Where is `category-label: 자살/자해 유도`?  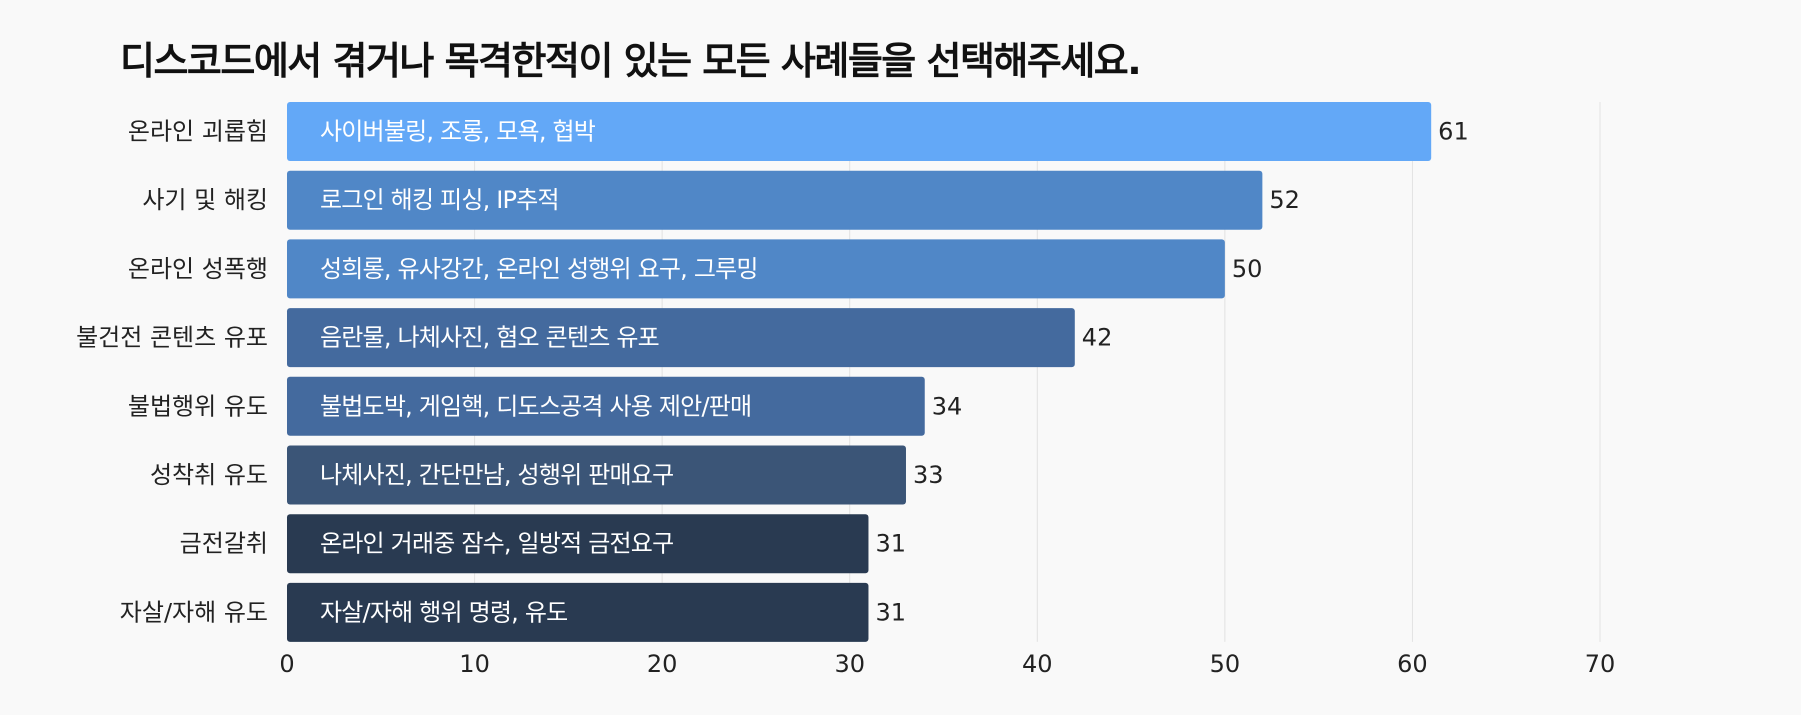 category-label: 자살/자해 유도 is located at coordinates (194, 612).